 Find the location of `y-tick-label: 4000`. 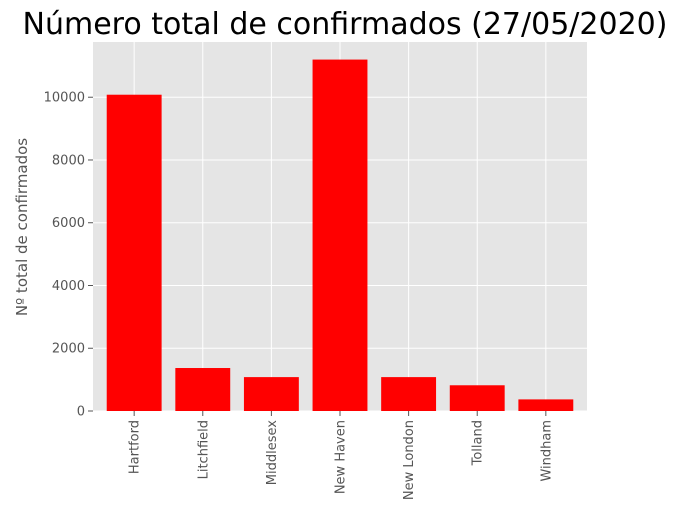

y-tick-label: 4000 is located at coordinates (68, 286).